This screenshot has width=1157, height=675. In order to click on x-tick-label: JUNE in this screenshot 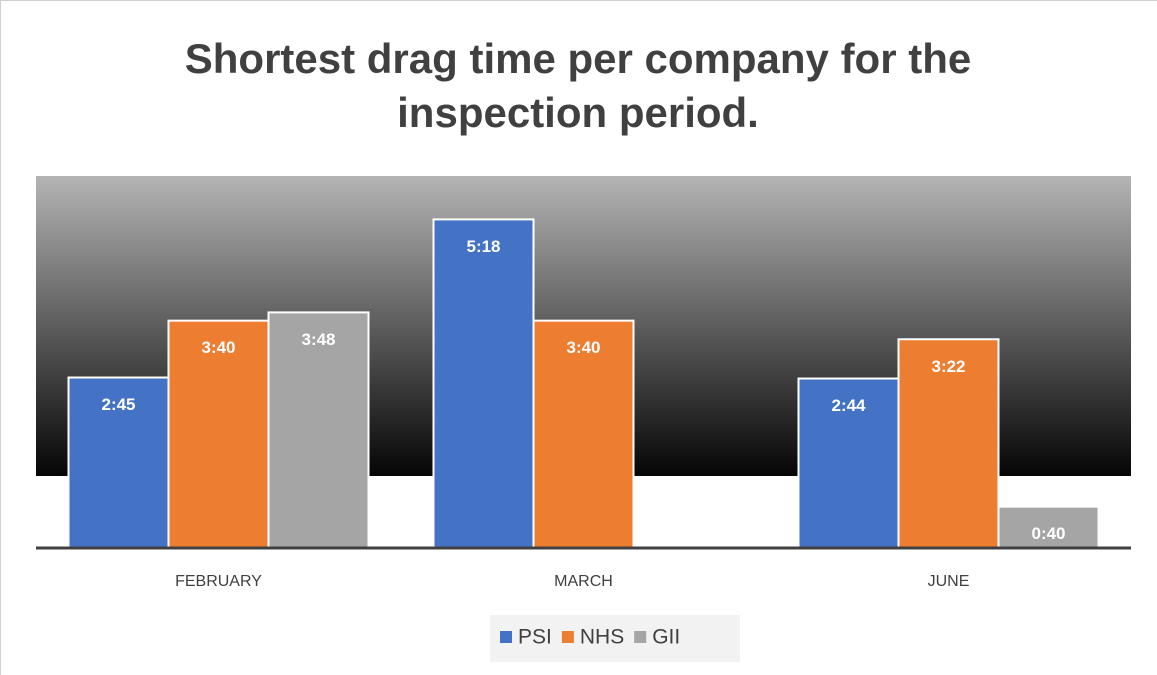, I will do `click(949, 581)`.